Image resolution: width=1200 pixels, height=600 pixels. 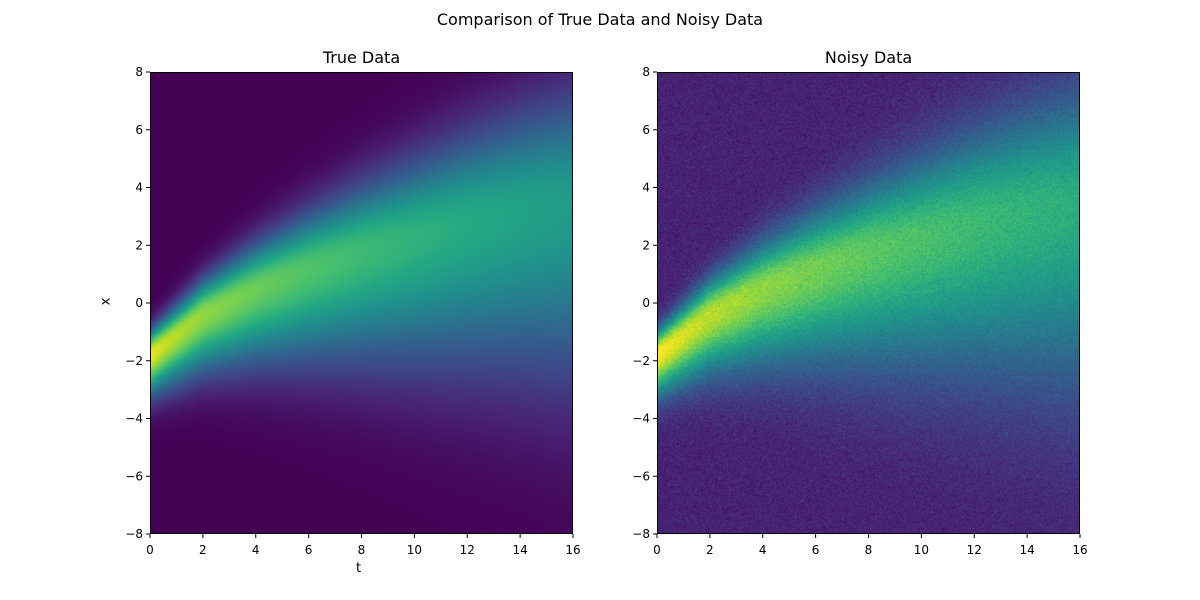 I want to click on true-data-title: True Data, so click(x=361, y=57).